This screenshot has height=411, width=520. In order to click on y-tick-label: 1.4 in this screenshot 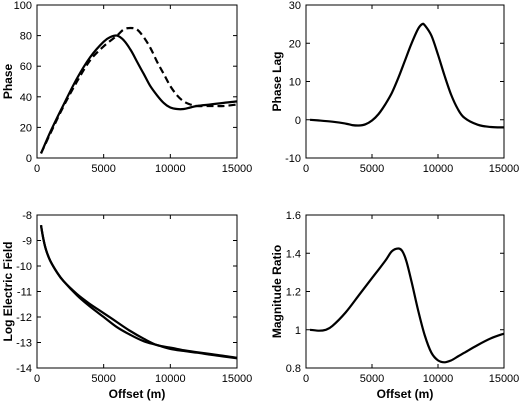, I will do `click(293, 254)`.